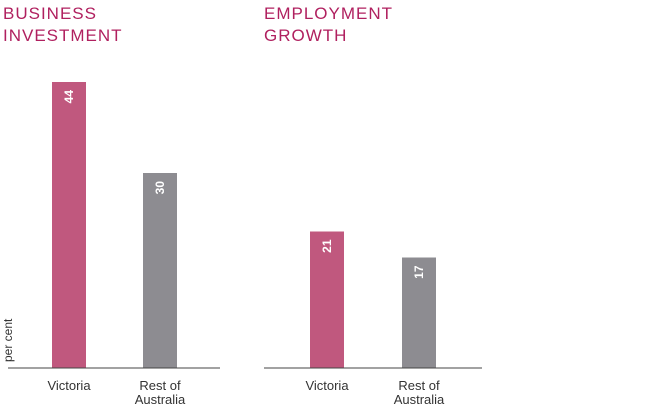  I want to click on chart-title-line: EMPLOYMENT, so click(328, 13).